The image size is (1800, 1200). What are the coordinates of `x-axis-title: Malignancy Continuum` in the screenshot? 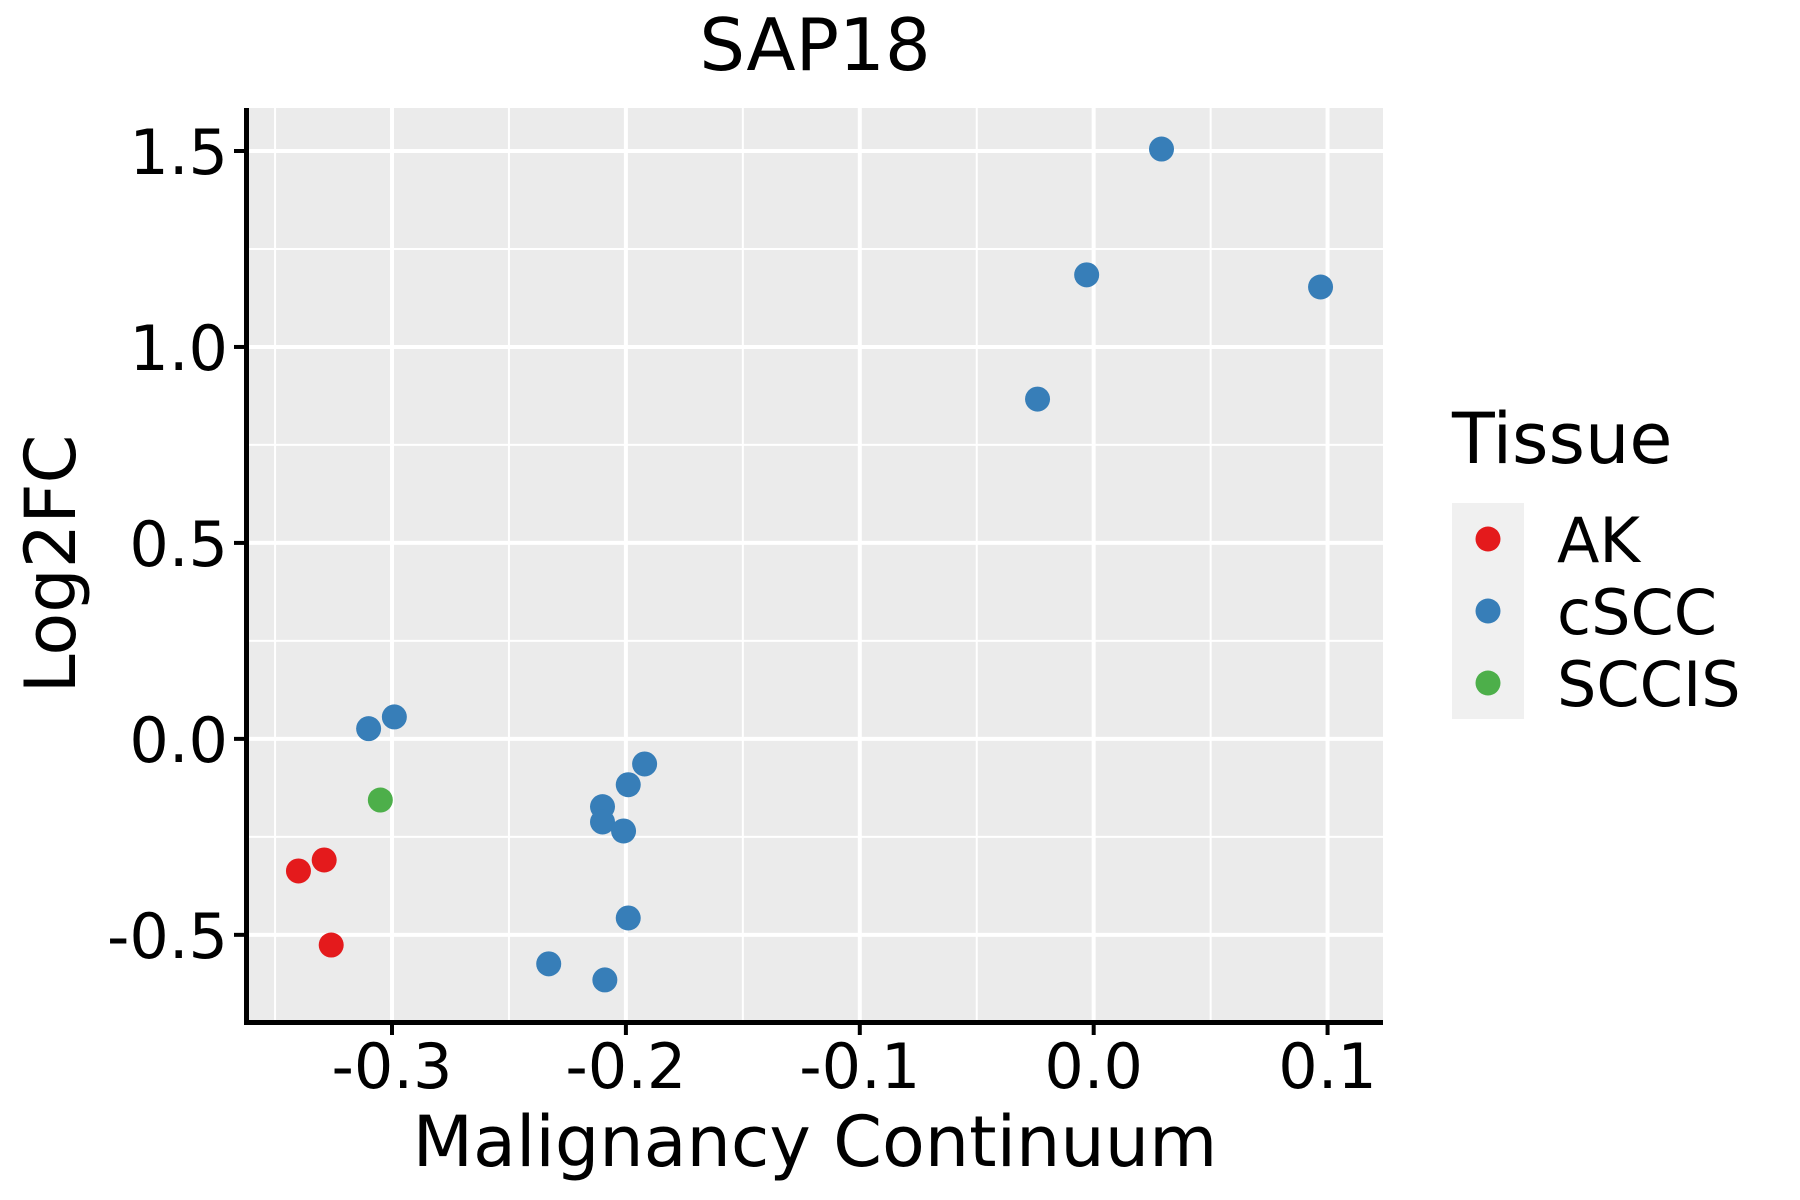 It's located at (815, 1142).